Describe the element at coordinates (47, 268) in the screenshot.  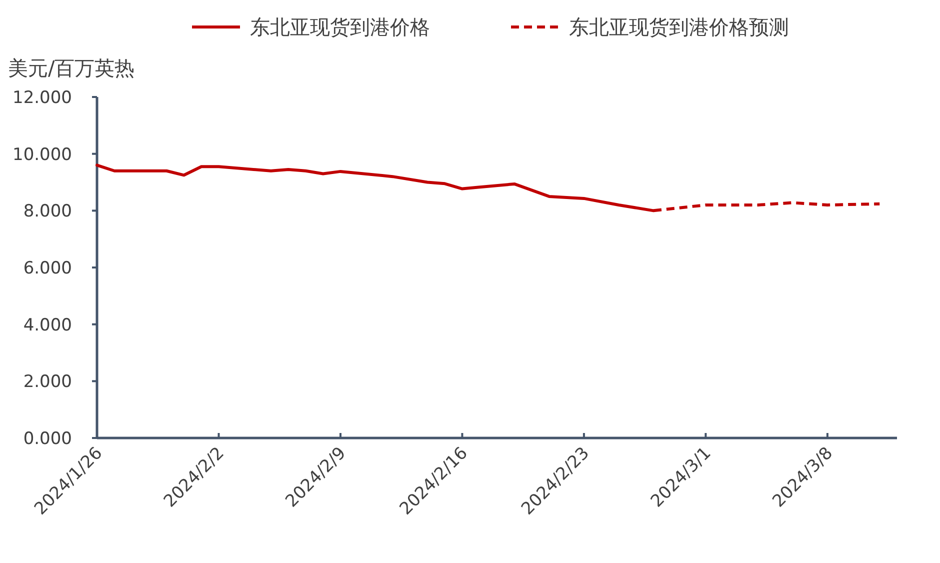
I see `y-tick-label: 6.000` at that location.